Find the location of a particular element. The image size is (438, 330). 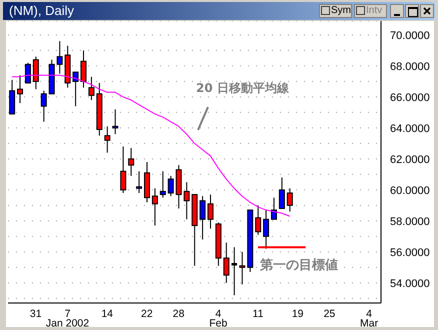

x-tick-label: 28 is located at coordinates (178, 314).